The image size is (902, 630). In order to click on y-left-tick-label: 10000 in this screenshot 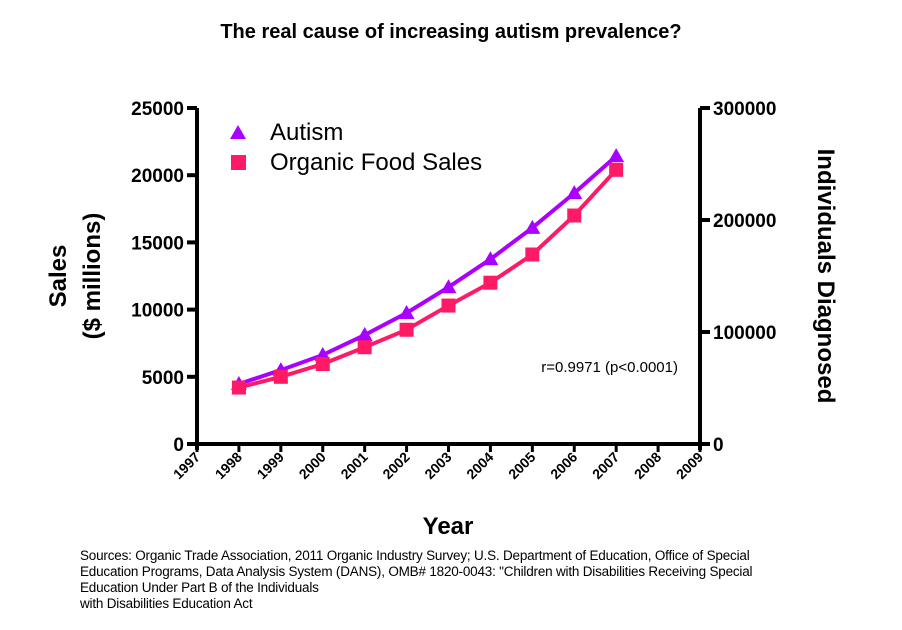, I will do `click(157, 311)`.